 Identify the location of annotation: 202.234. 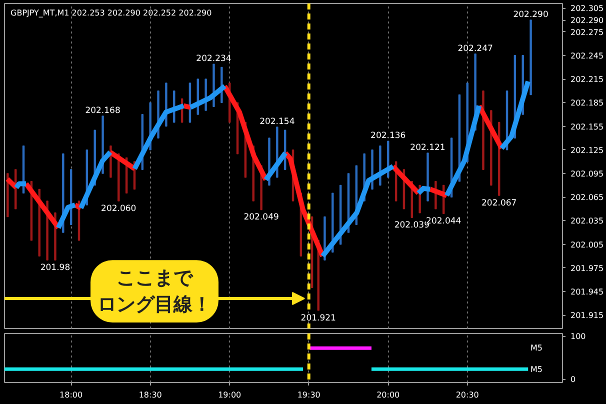
(214, 59).